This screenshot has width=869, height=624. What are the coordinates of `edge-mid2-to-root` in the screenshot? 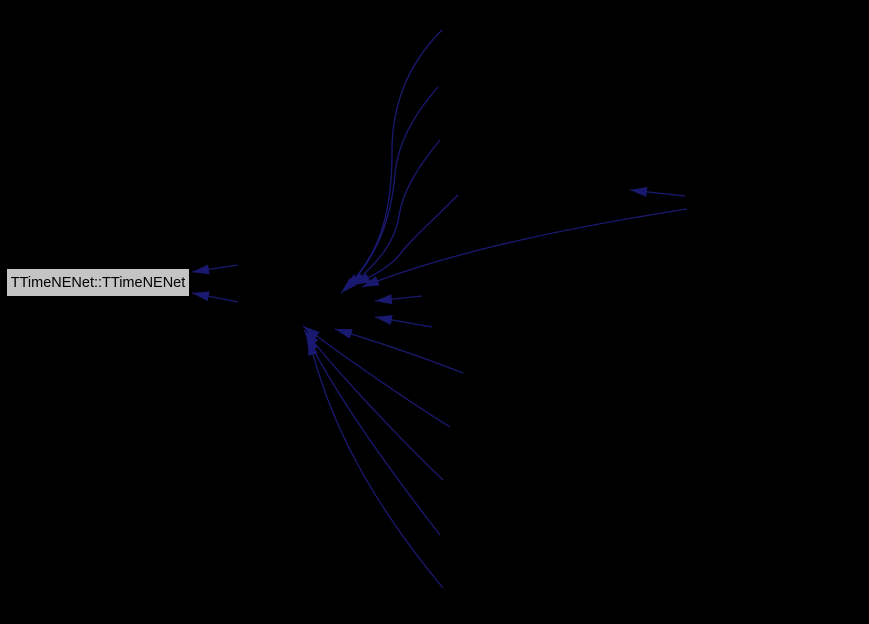 It's located at (215, 297).